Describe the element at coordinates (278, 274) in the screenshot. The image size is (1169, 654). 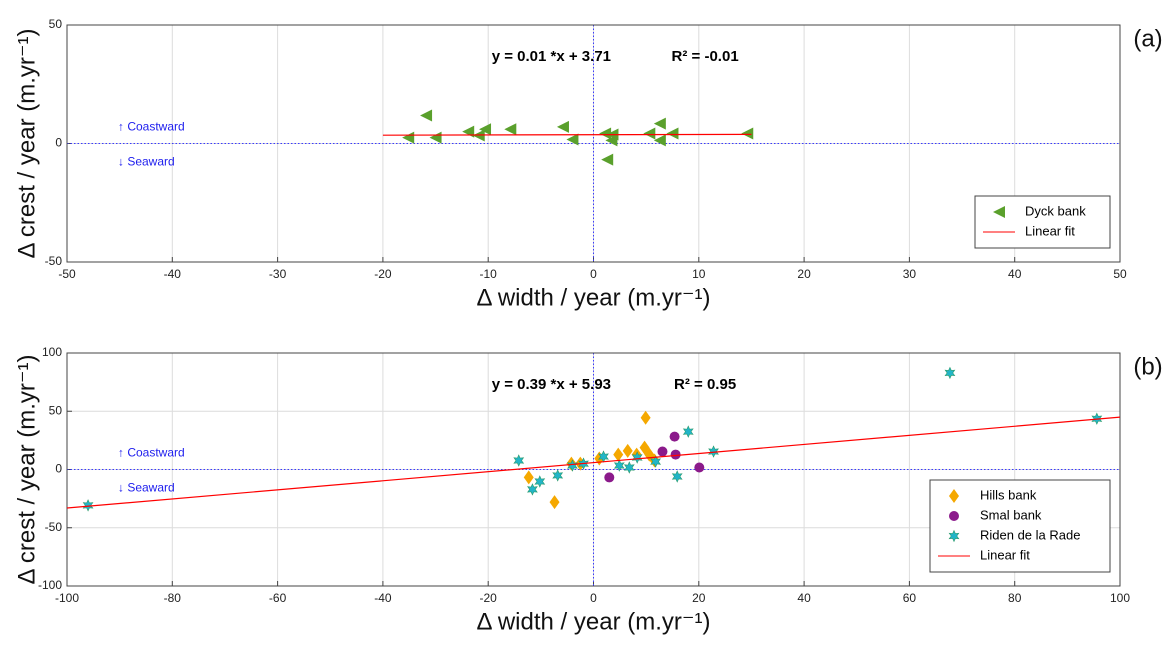
I see `x-tick-label: -30` at that location.